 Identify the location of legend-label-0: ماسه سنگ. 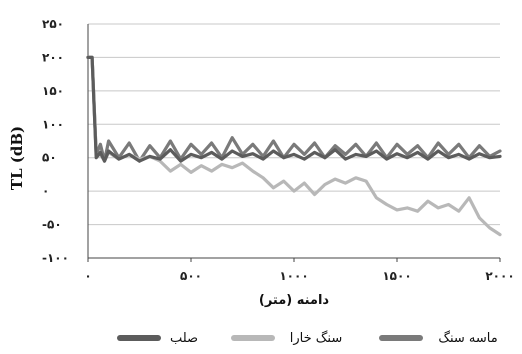
(467, 338).